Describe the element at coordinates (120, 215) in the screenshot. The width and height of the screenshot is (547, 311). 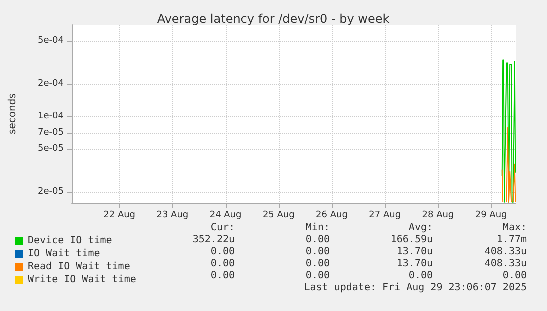
I see `x-tick-label: 22 Aug` at that location.